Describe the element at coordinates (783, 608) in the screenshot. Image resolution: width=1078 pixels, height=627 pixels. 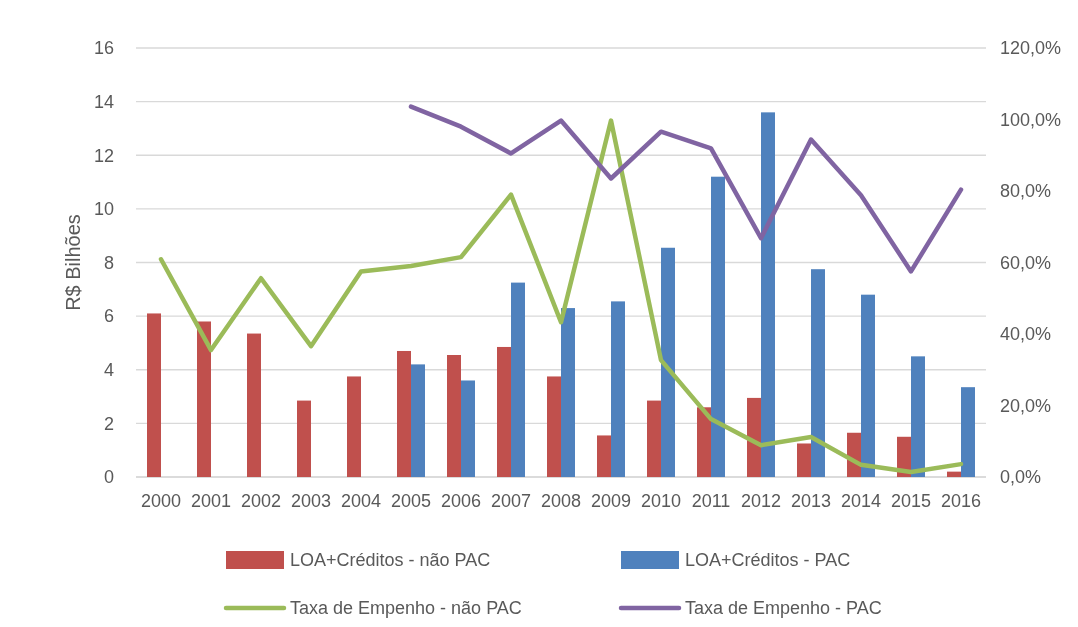
I see `legend-label: Taxa de Empenho - PAC` at that location.